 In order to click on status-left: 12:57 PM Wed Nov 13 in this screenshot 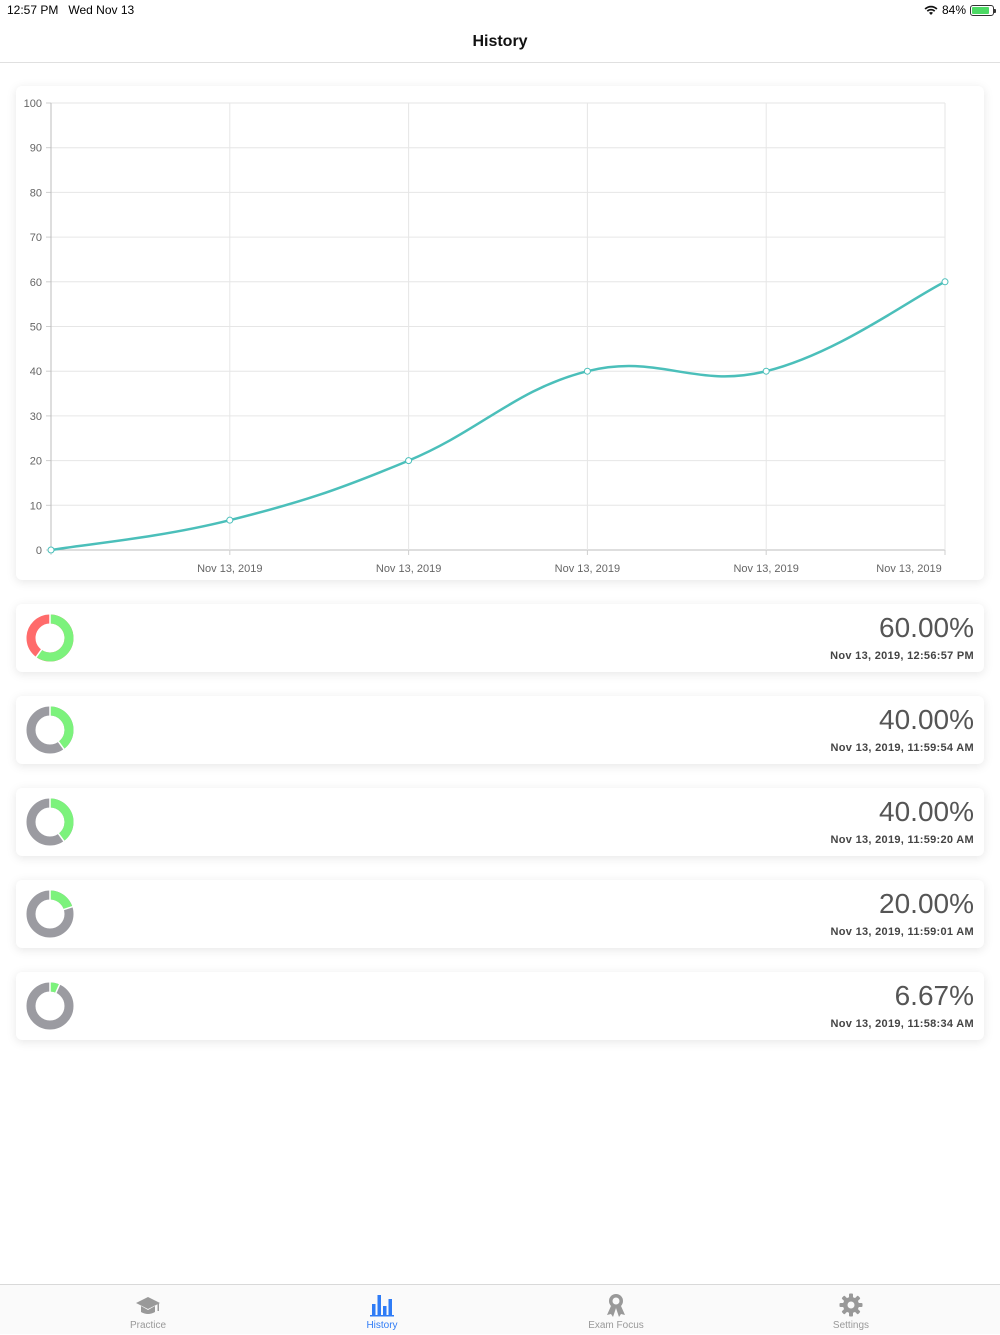, I will do `click(70, 10)`.